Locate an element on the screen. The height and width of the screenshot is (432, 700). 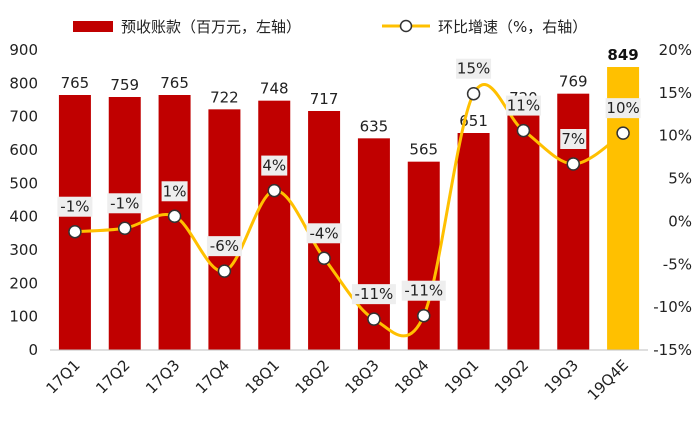
left-tick-label: 500 is located at coordinates (23, 183).